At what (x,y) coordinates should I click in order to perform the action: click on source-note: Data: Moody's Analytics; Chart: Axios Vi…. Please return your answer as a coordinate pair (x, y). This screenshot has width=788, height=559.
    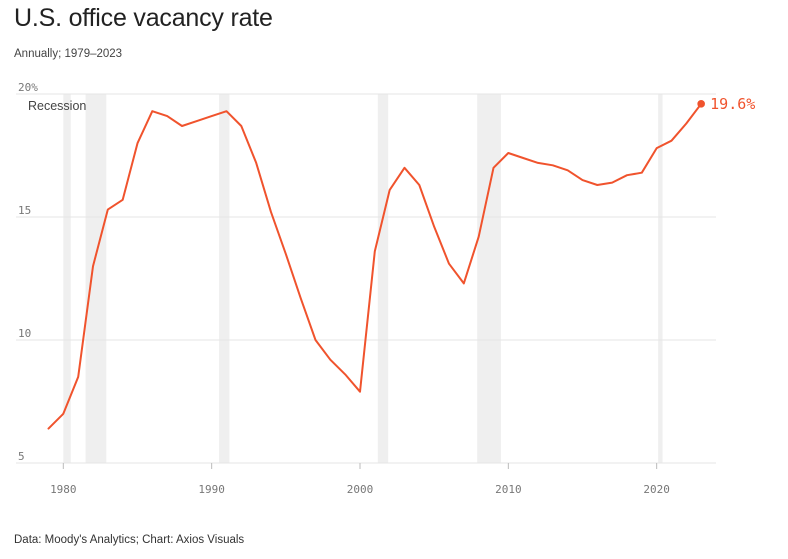
    Looking at the image, I should click on (129, 540).